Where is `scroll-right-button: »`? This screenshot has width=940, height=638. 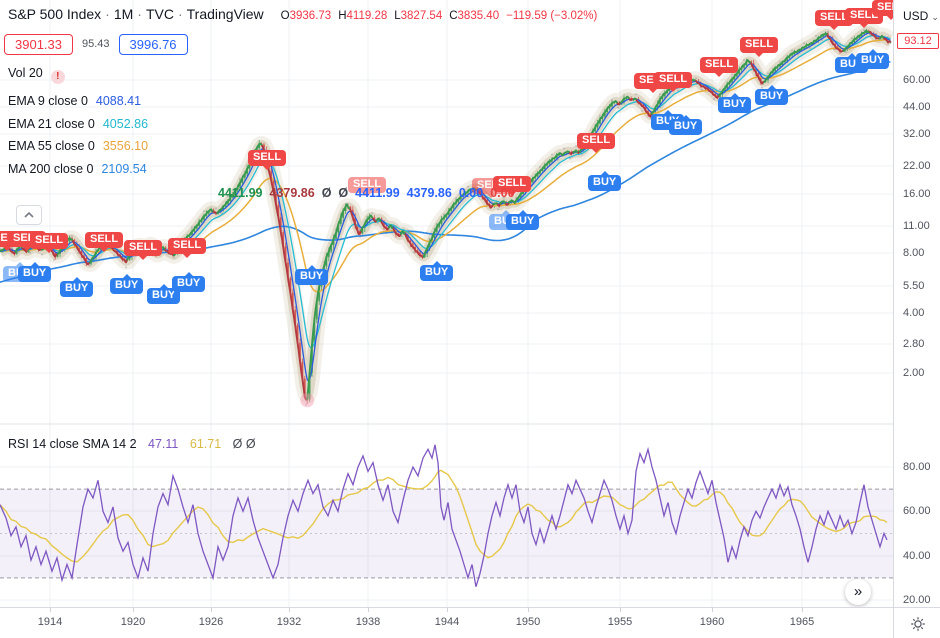 scroll-right-button: » is located at coordinates (858, 592).